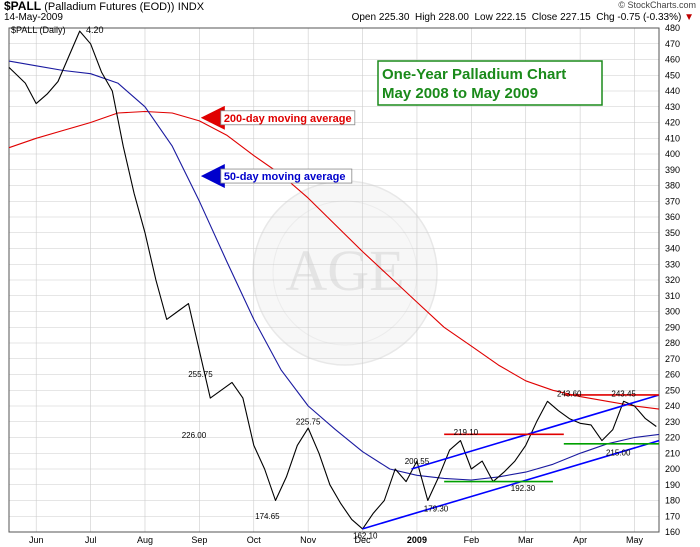 This screenshot has width=700, height=547. What do you see at coordinates (657, 5) in the screenshot?
I see `stockcharts-credit: © StockCharts.com` at bounding box center [657, 5].